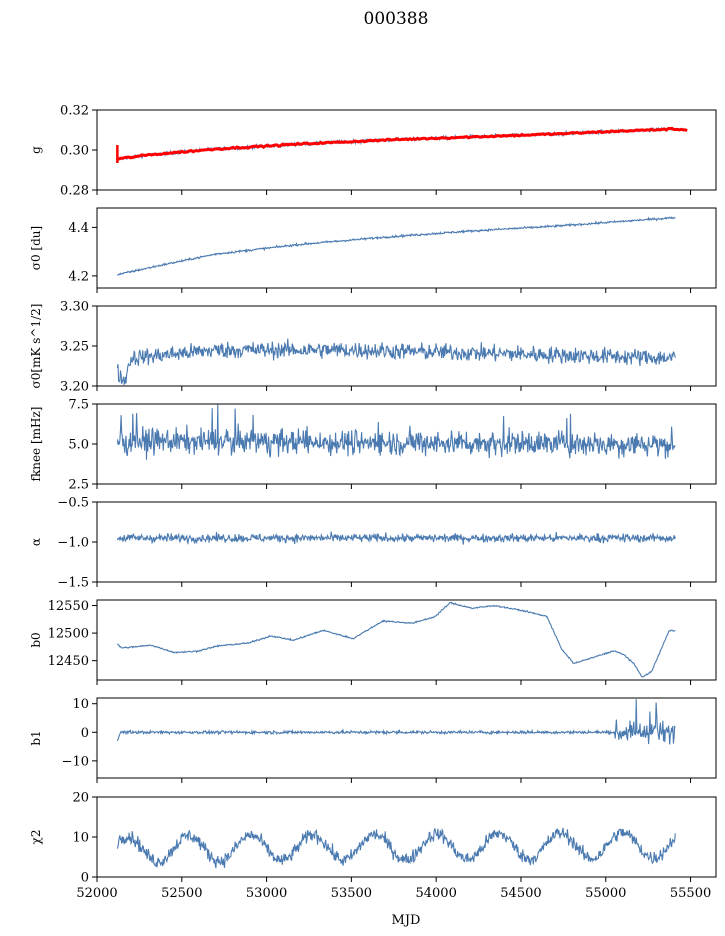 This screenshot has height=936, width=725. What do you see at coordinates (605, 893) in the screenshot?
I see `x-tick-label: 55000` at bounding box center [605, 893].